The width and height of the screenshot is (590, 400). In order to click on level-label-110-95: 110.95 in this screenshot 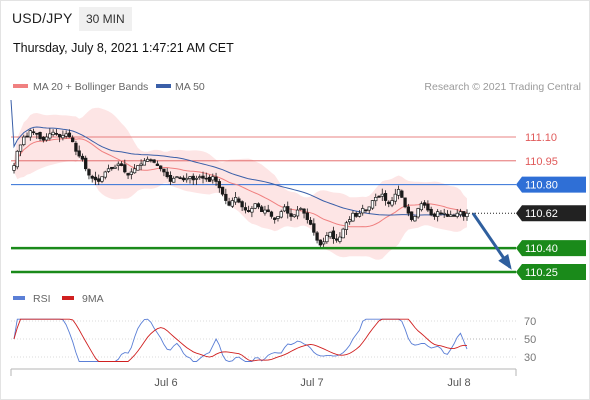, I will do `click(541, 162)`.